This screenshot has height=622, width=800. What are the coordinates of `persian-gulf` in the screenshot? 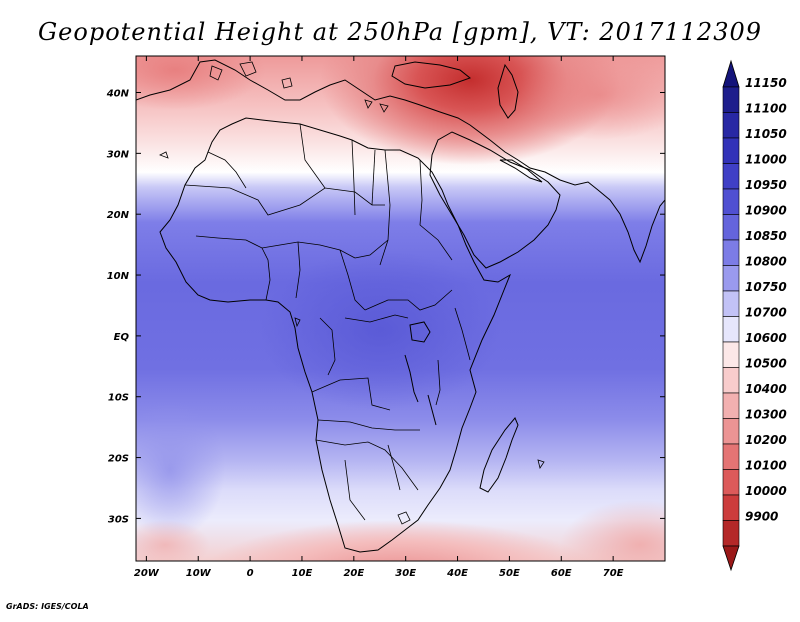 It's located at (521, 171).